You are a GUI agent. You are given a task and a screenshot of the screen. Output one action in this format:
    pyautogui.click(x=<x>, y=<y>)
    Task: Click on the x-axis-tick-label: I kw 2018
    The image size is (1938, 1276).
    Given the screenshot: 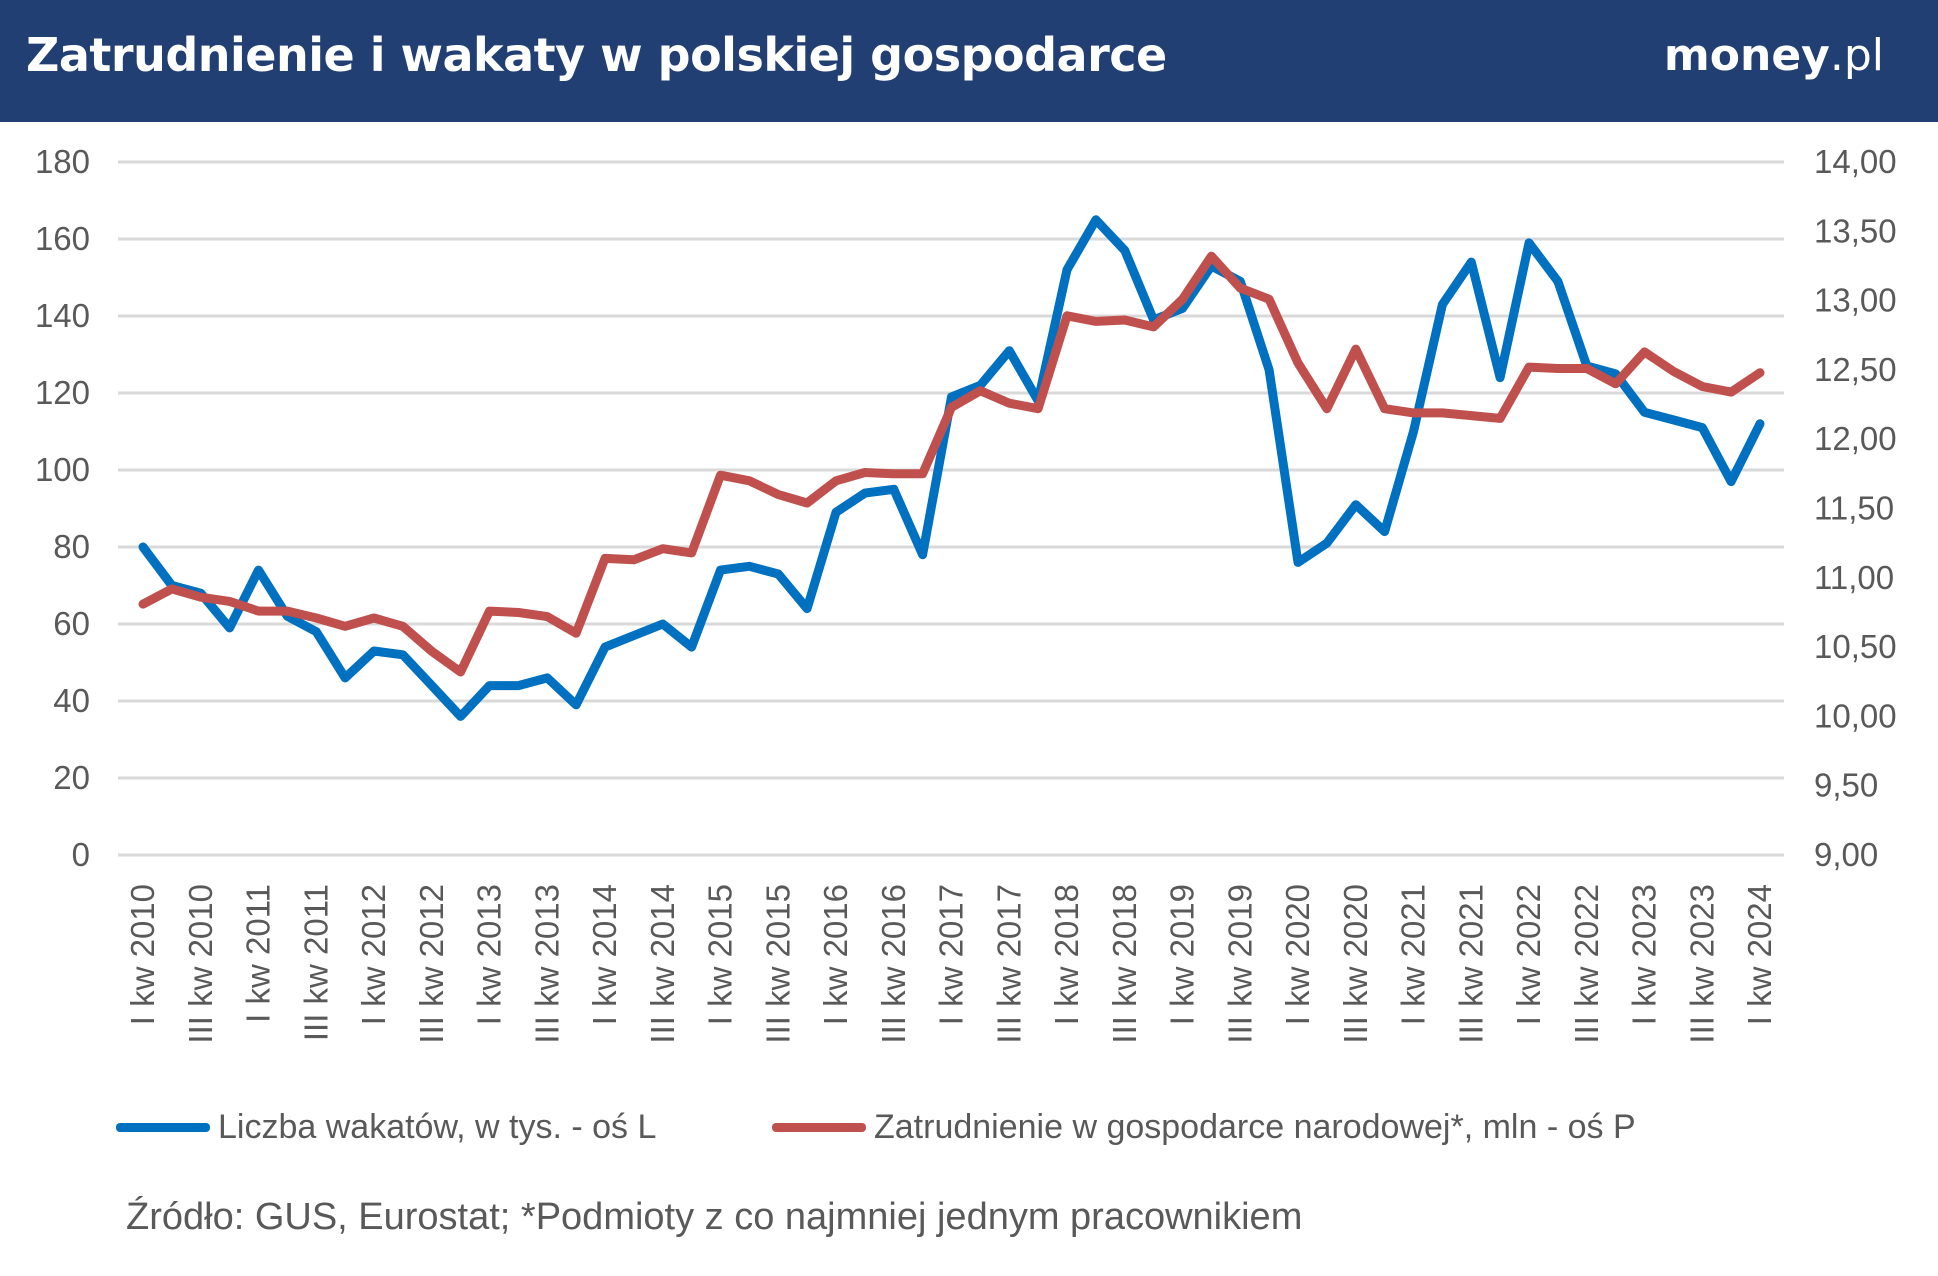 What is the action you would take?
    pyautogui.click(x=1066, y=954)
    